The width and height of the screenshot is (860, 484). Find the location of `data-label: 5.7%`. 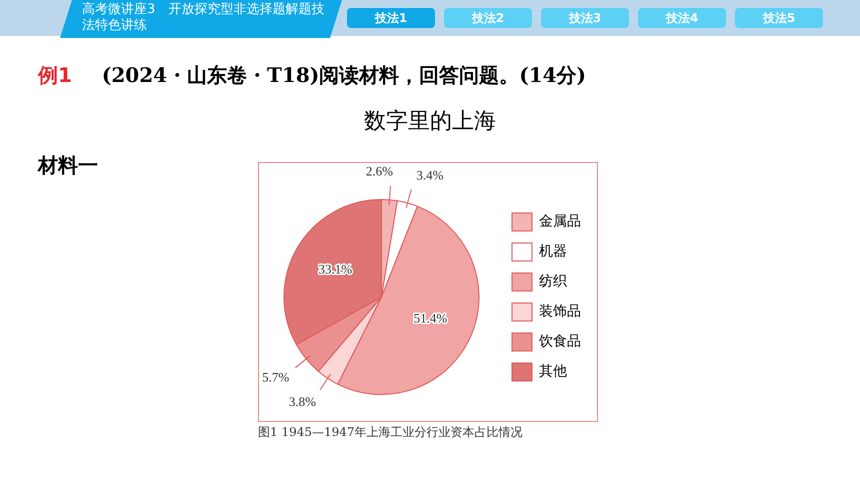

data-label: 5.7% is located at coordinates (276, 377).